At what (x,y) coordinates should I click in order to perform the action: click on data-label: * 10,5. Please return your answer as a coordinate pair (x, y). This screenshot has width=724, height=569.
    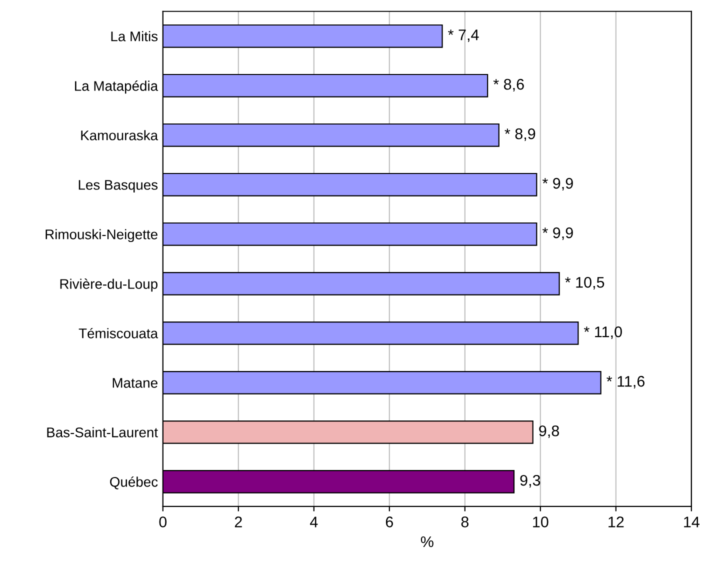
    Looking at the image, I should click on (584, 283).